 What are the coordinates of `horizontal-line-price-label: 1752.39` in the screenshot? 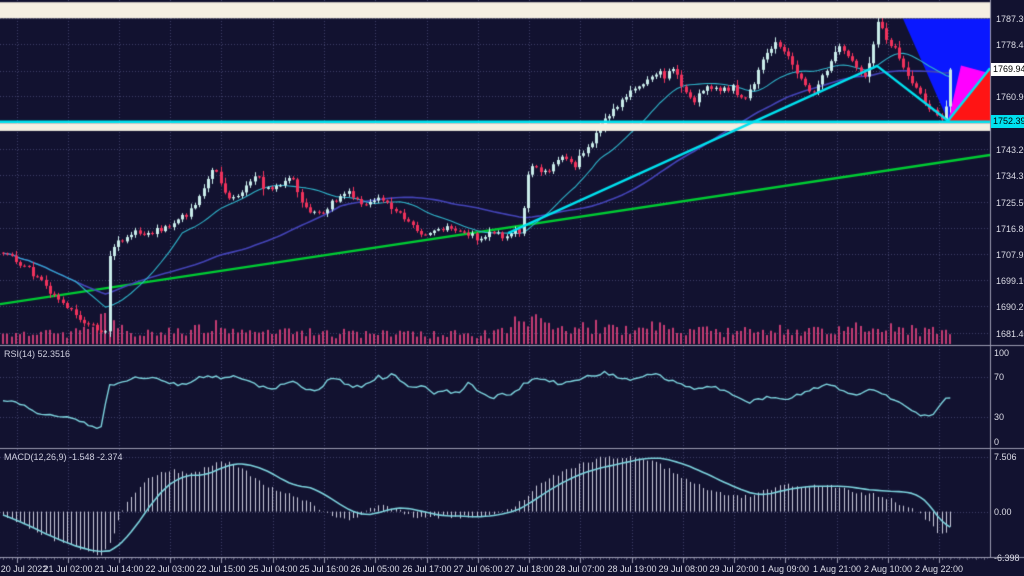 It's located at (1007, 121).